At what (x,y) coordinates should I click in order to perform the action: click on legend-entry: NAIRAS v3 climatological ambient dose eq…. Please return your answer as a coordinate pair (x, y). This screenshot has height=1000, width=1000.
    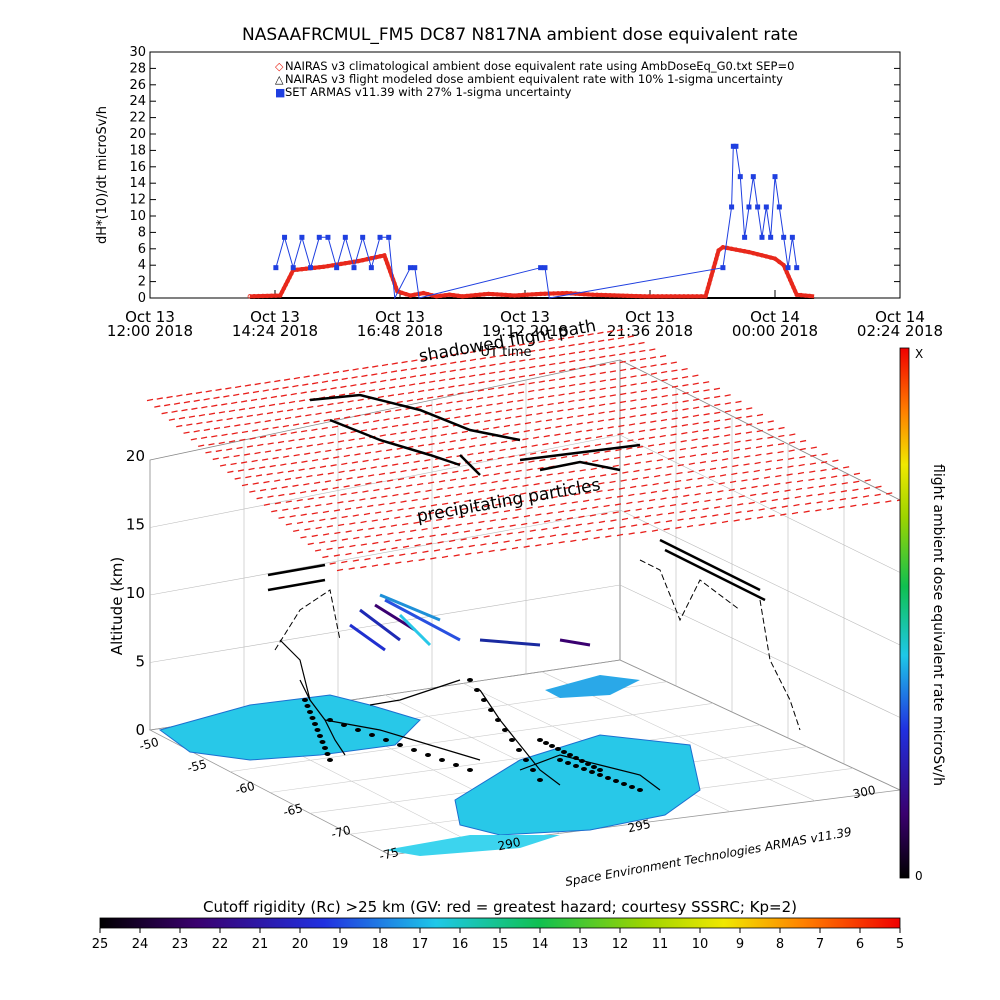
    Looking at the image, I should click on (539, 66).